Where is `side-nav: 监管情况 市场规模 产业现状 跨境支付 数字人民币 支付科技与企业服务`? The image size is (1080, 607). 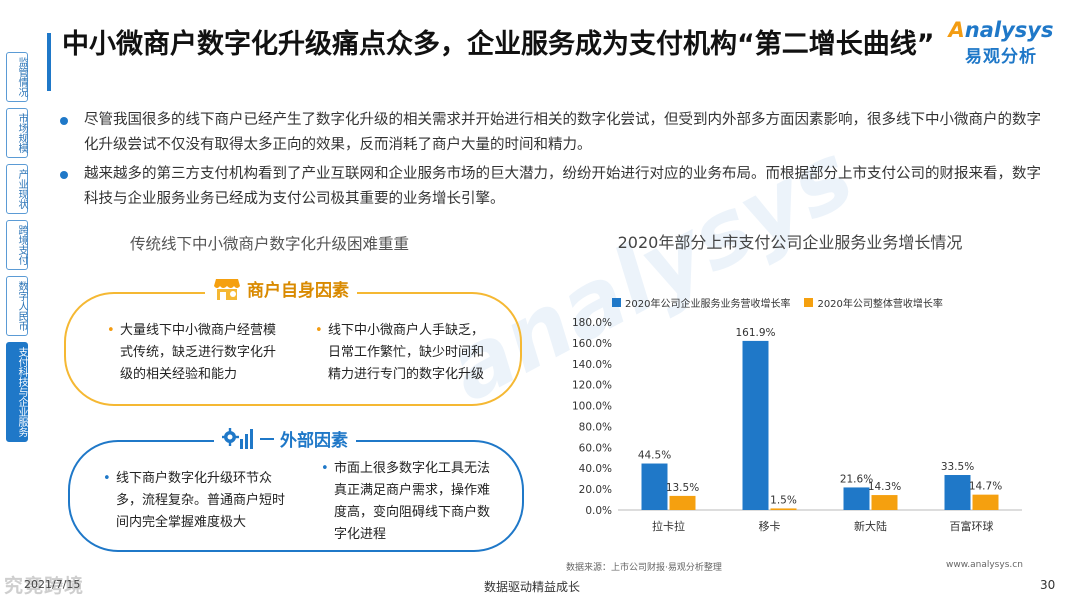
side-nav: 监管情况 市场规模 产业现状 跨境支付 数字人民币 支付科技与企业服务 is located at coordinates (17, 250).